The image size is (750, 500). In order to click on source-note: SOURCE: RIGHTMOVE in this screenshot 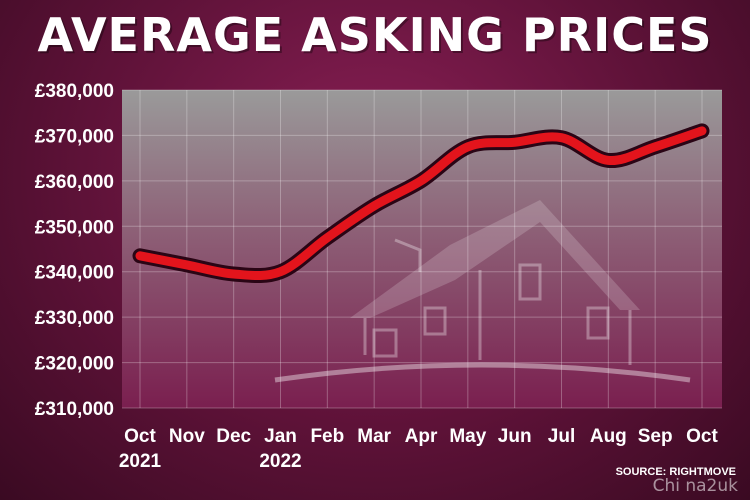, I will do `click(675, 472)`.